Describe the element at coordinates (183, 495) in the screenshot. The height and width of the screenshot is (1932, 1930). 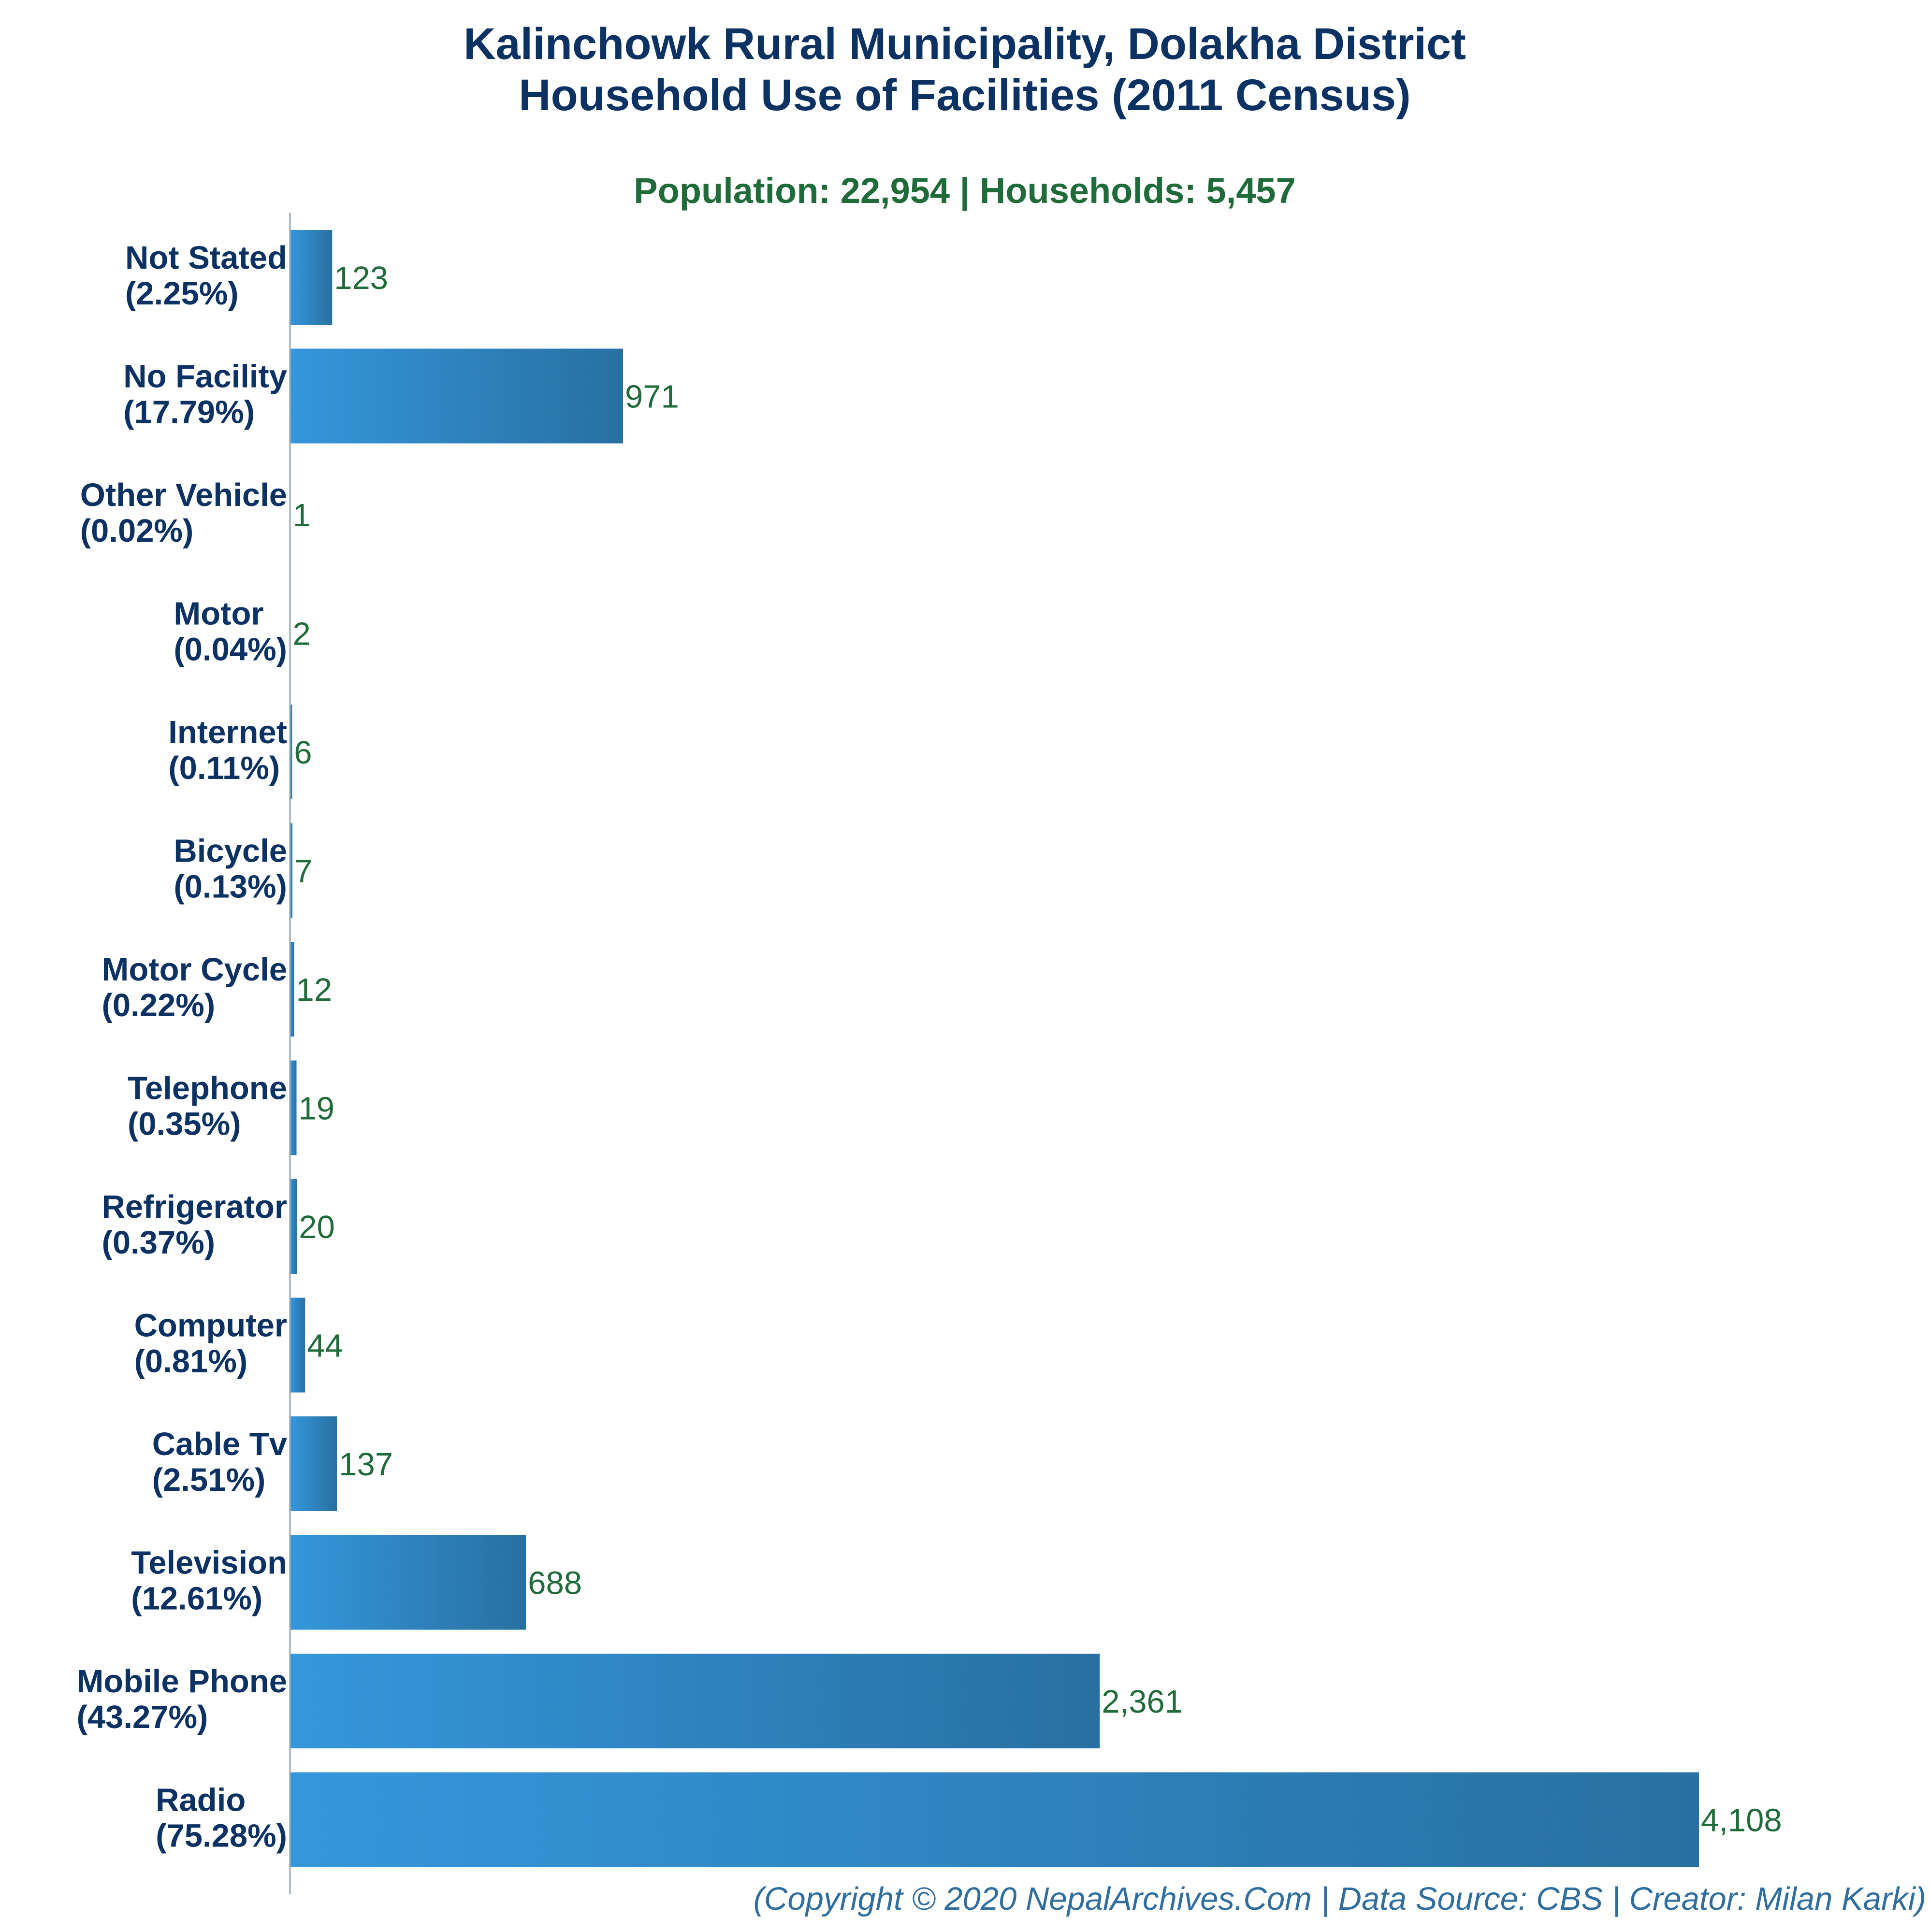
I see `category-name-other-vehicle: Other Vehicle` at that location.